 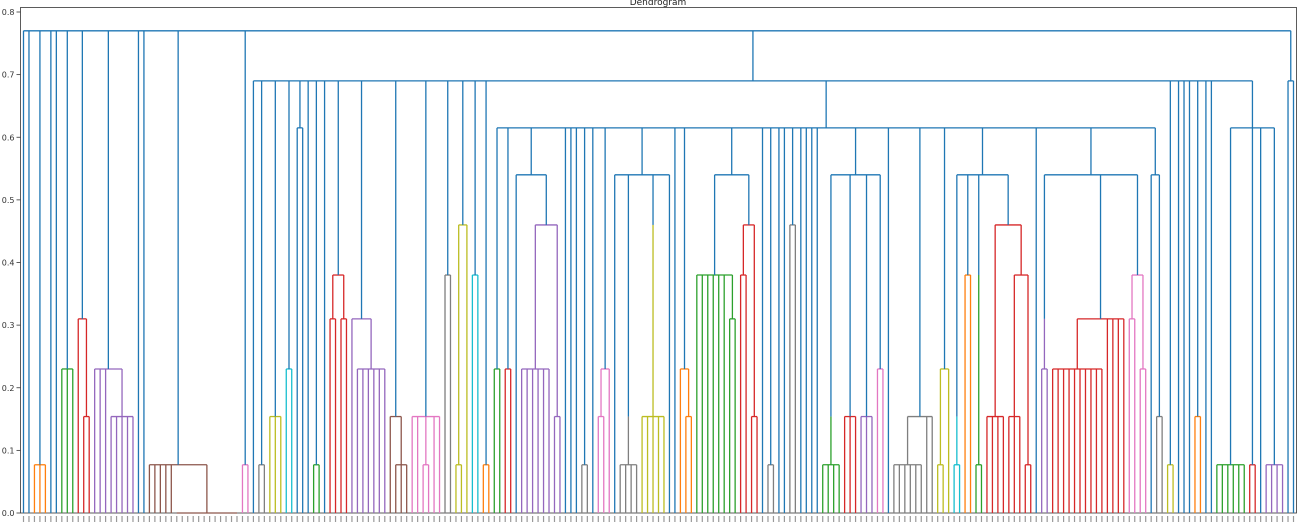 What do you see at coordinates (8, 388) in the screenshot?
I see `y-tick-label: 0.2` at bounding box center [8, 388].